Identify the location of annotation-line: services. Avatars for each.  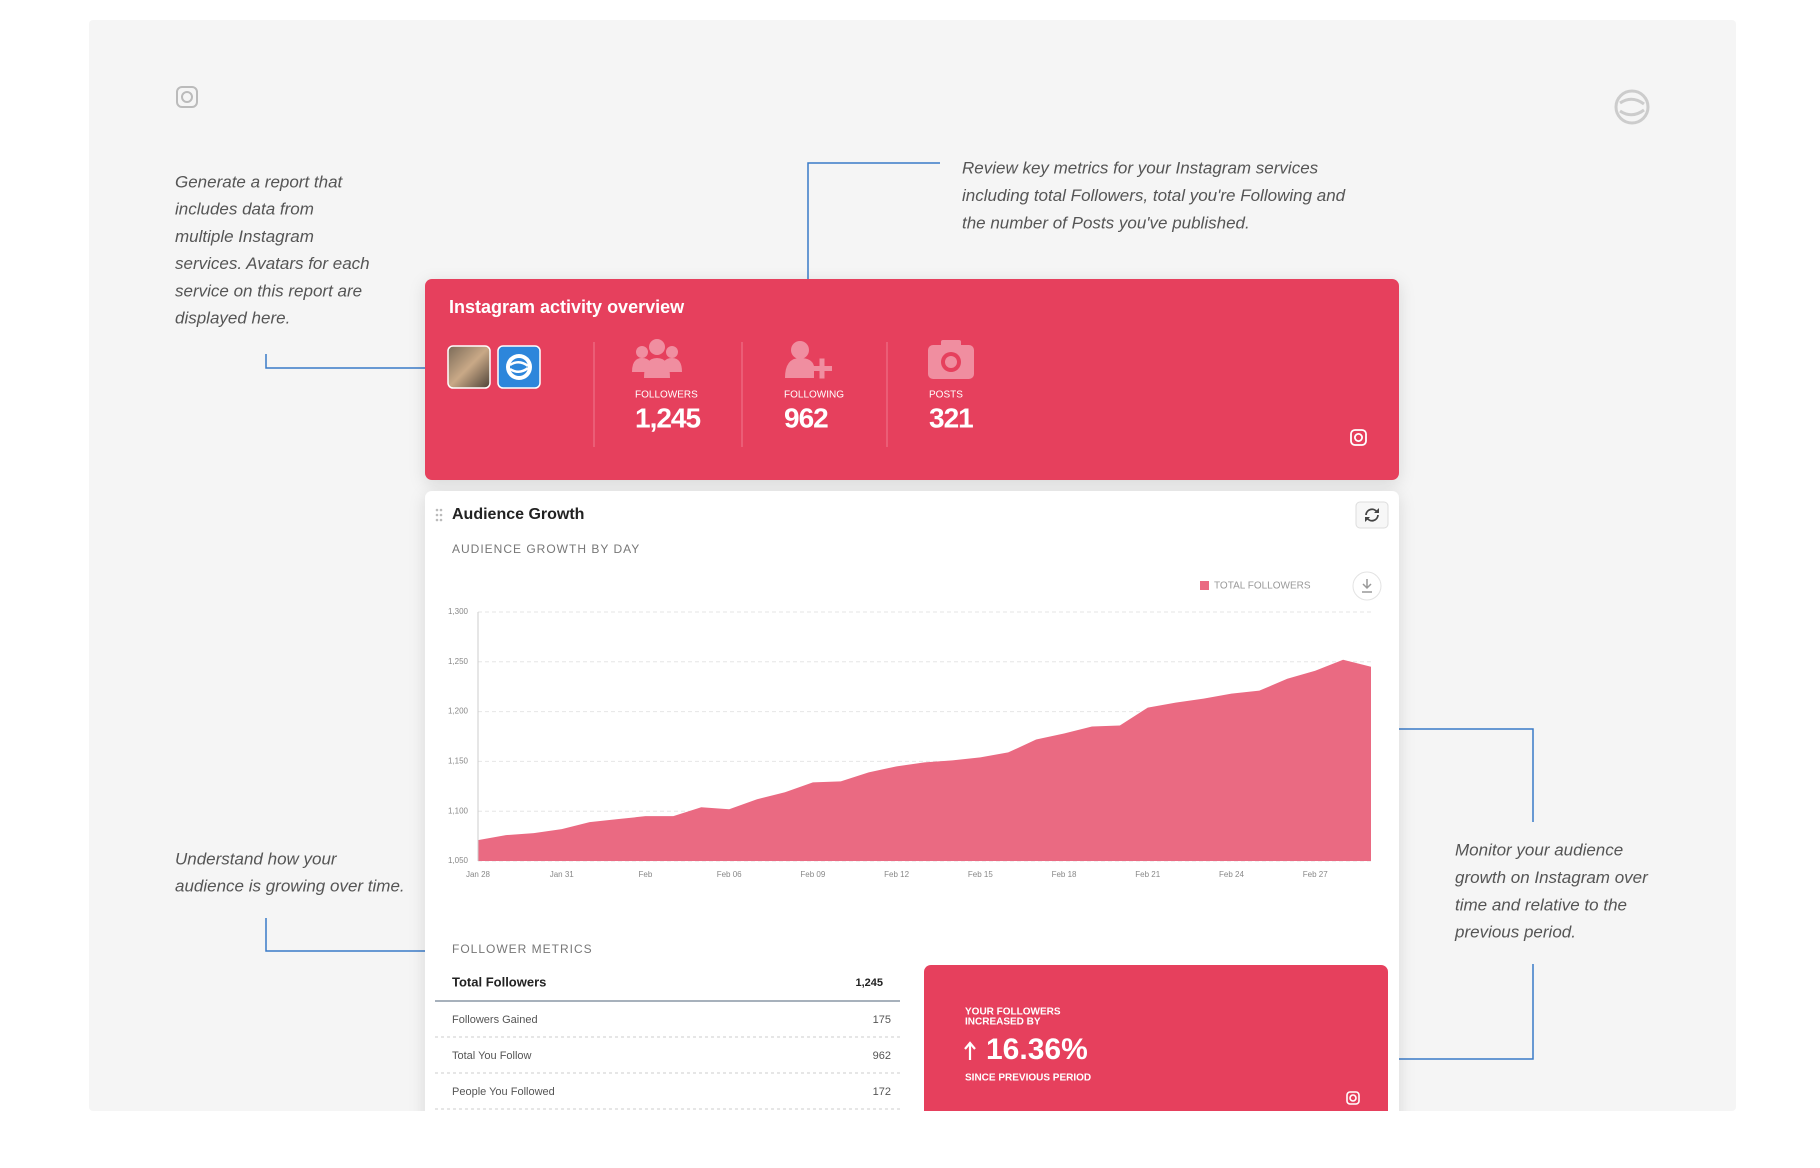
(272, 263).